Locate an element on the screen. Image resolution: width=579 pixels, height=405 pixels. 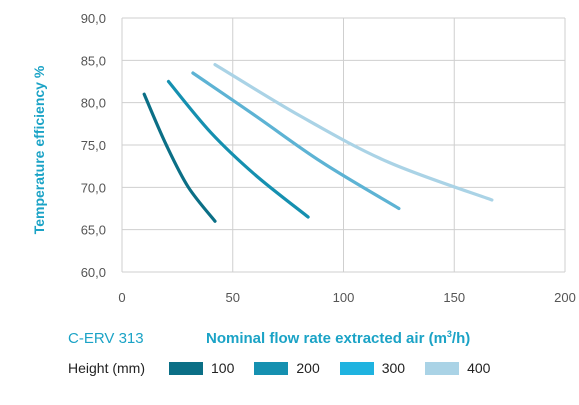
x-axis-label-end: /h) is located at coordinates (461, 338).